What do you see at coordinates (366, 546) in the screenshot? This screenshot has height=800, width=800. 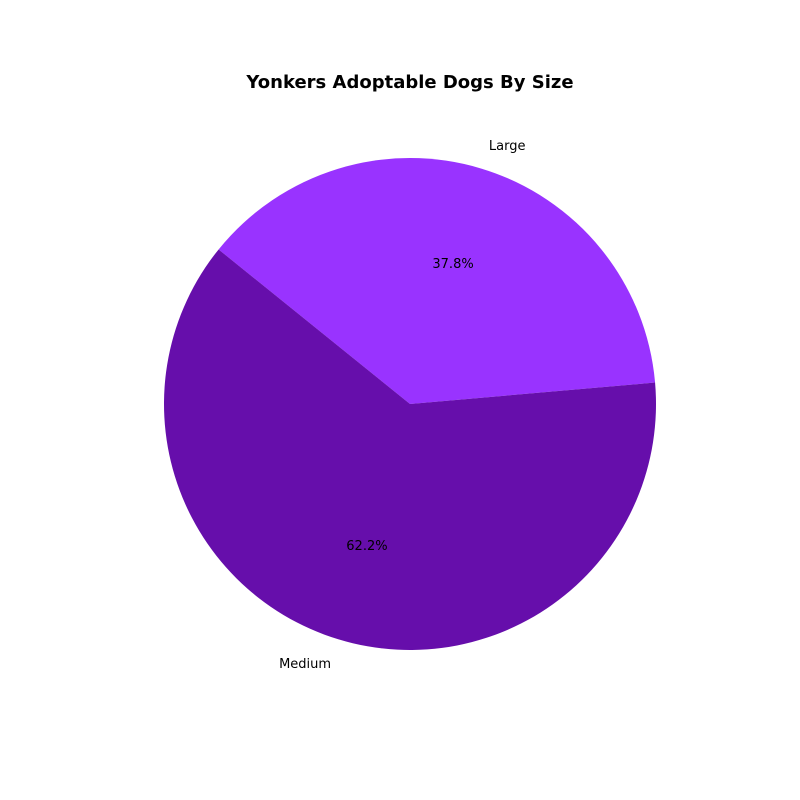 I see `slice-percent-medium: 62.2%` at bounding box center [366, 546].